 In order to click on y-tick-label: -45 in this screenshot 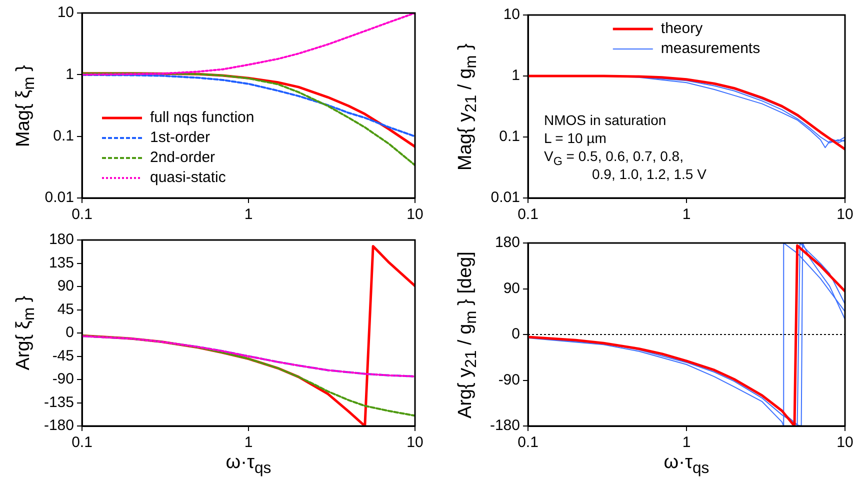, I will do `click(63, 355)`.